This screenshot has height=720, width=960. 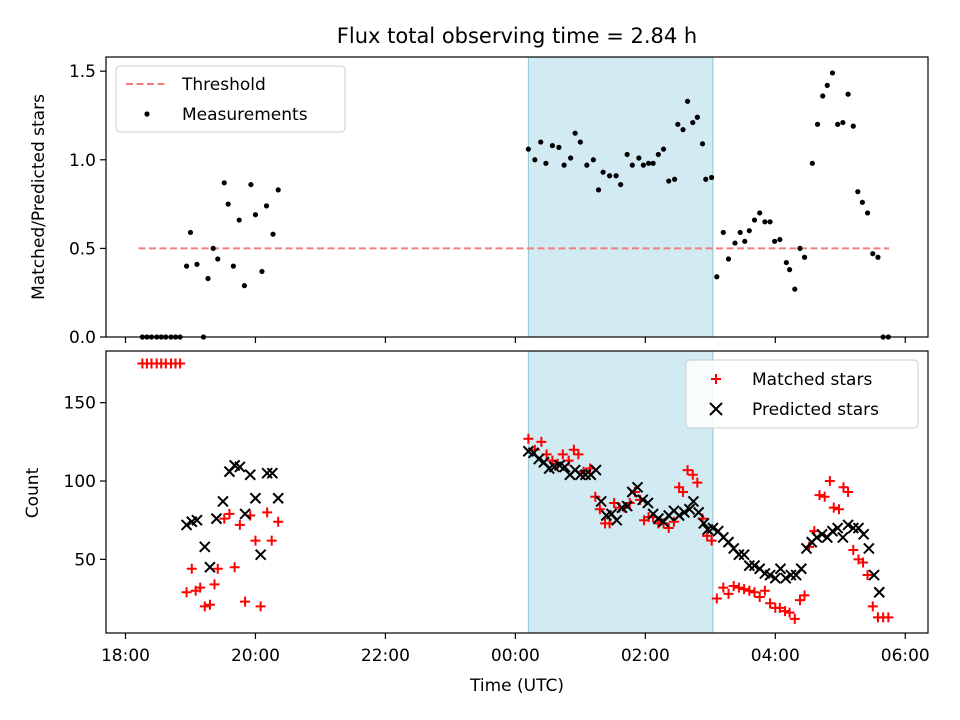 I want to click on y-axis-label-bottom: Count, so click(x=33, y=492).